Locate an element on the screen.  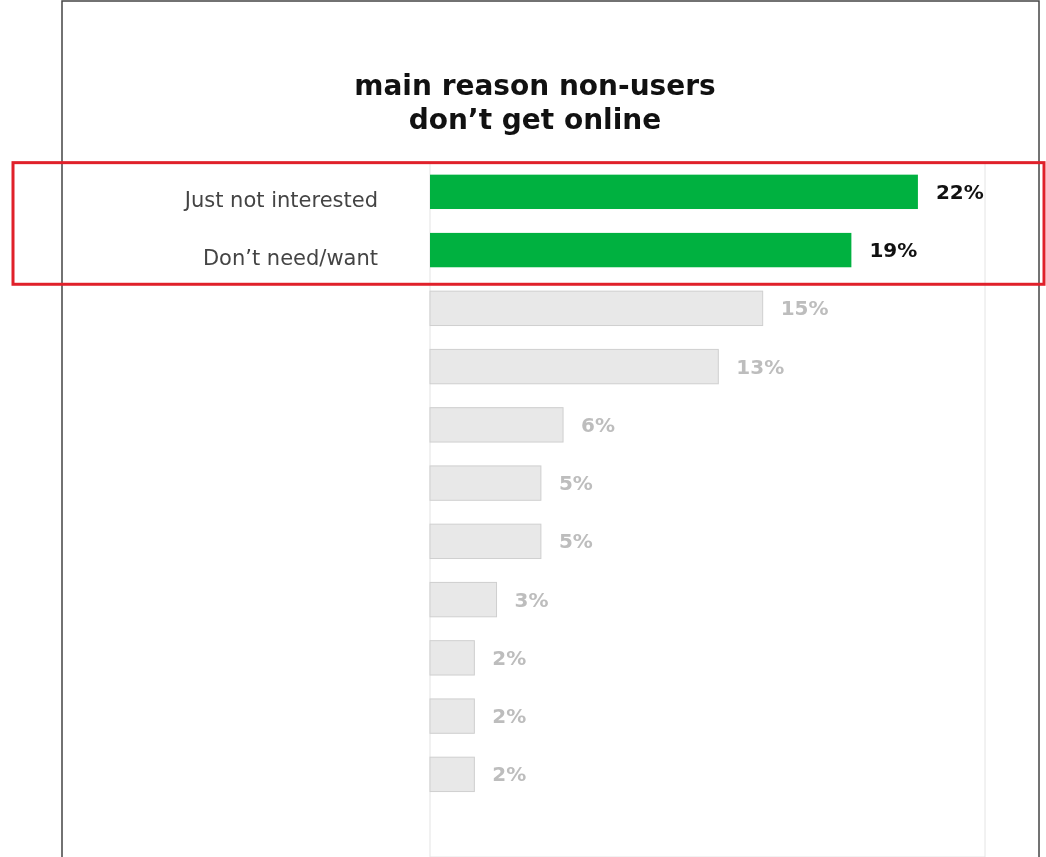
y-tick-label: Don’t need/want is located at coordinates (290, 258).